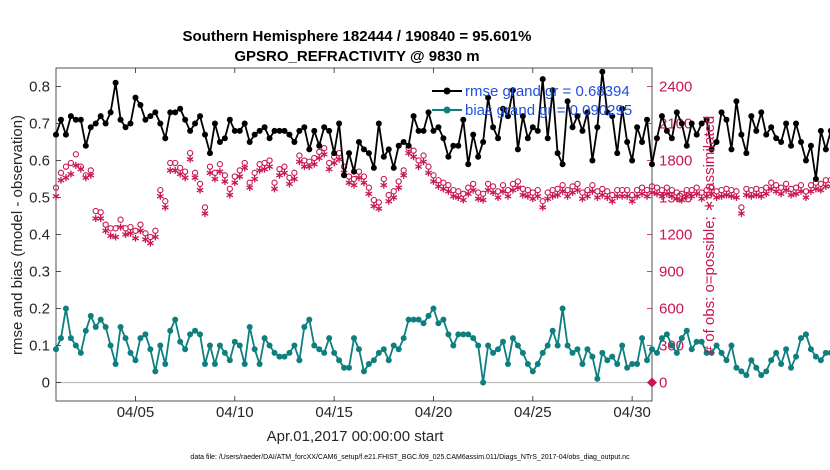 The height and width of the screenshot is (470, 830). Describe the element at coordinates (39, 87) in the screenshot. I see `y-tick-label: 0.8` at that location.